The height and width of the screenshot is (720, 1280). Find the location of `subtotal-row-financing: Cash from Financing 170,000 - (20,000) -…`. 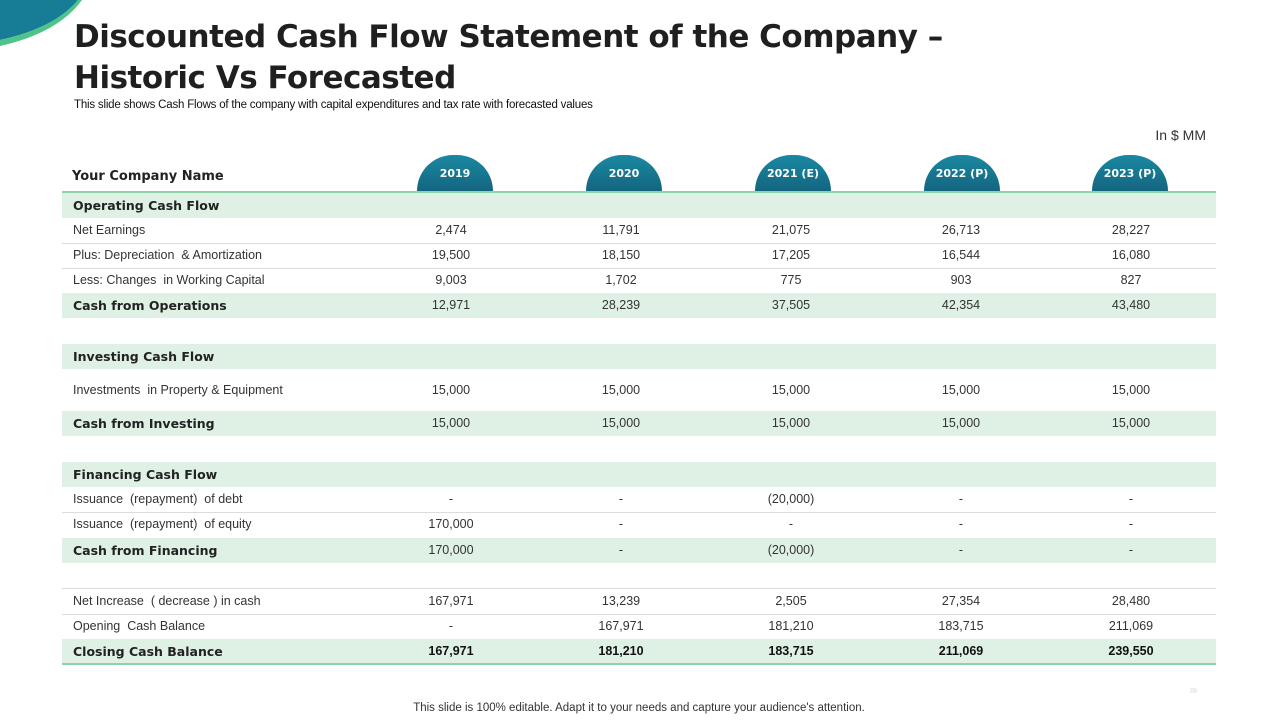

subtotal-row-financing: Cash from Financing 170,000 - (20,000) -… is located at coordinates (639, 550).